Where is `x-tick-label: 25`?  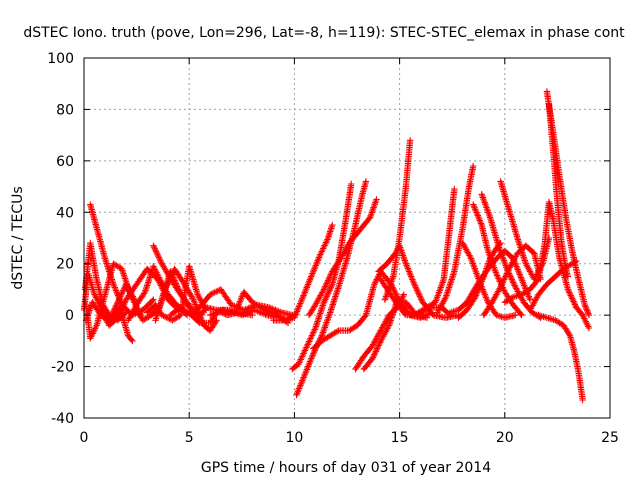
x-tick-label: 25 is located at coordinates (610, 438).